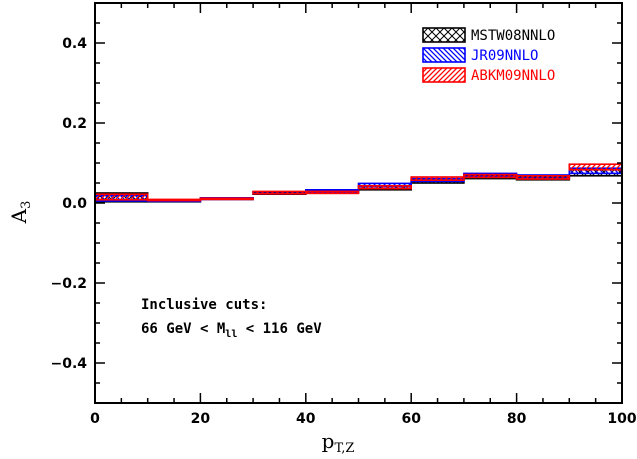 This screenshot has height=459, width=637. I want to click on legend-label: ABKM09NNLO, so click(513, 76).